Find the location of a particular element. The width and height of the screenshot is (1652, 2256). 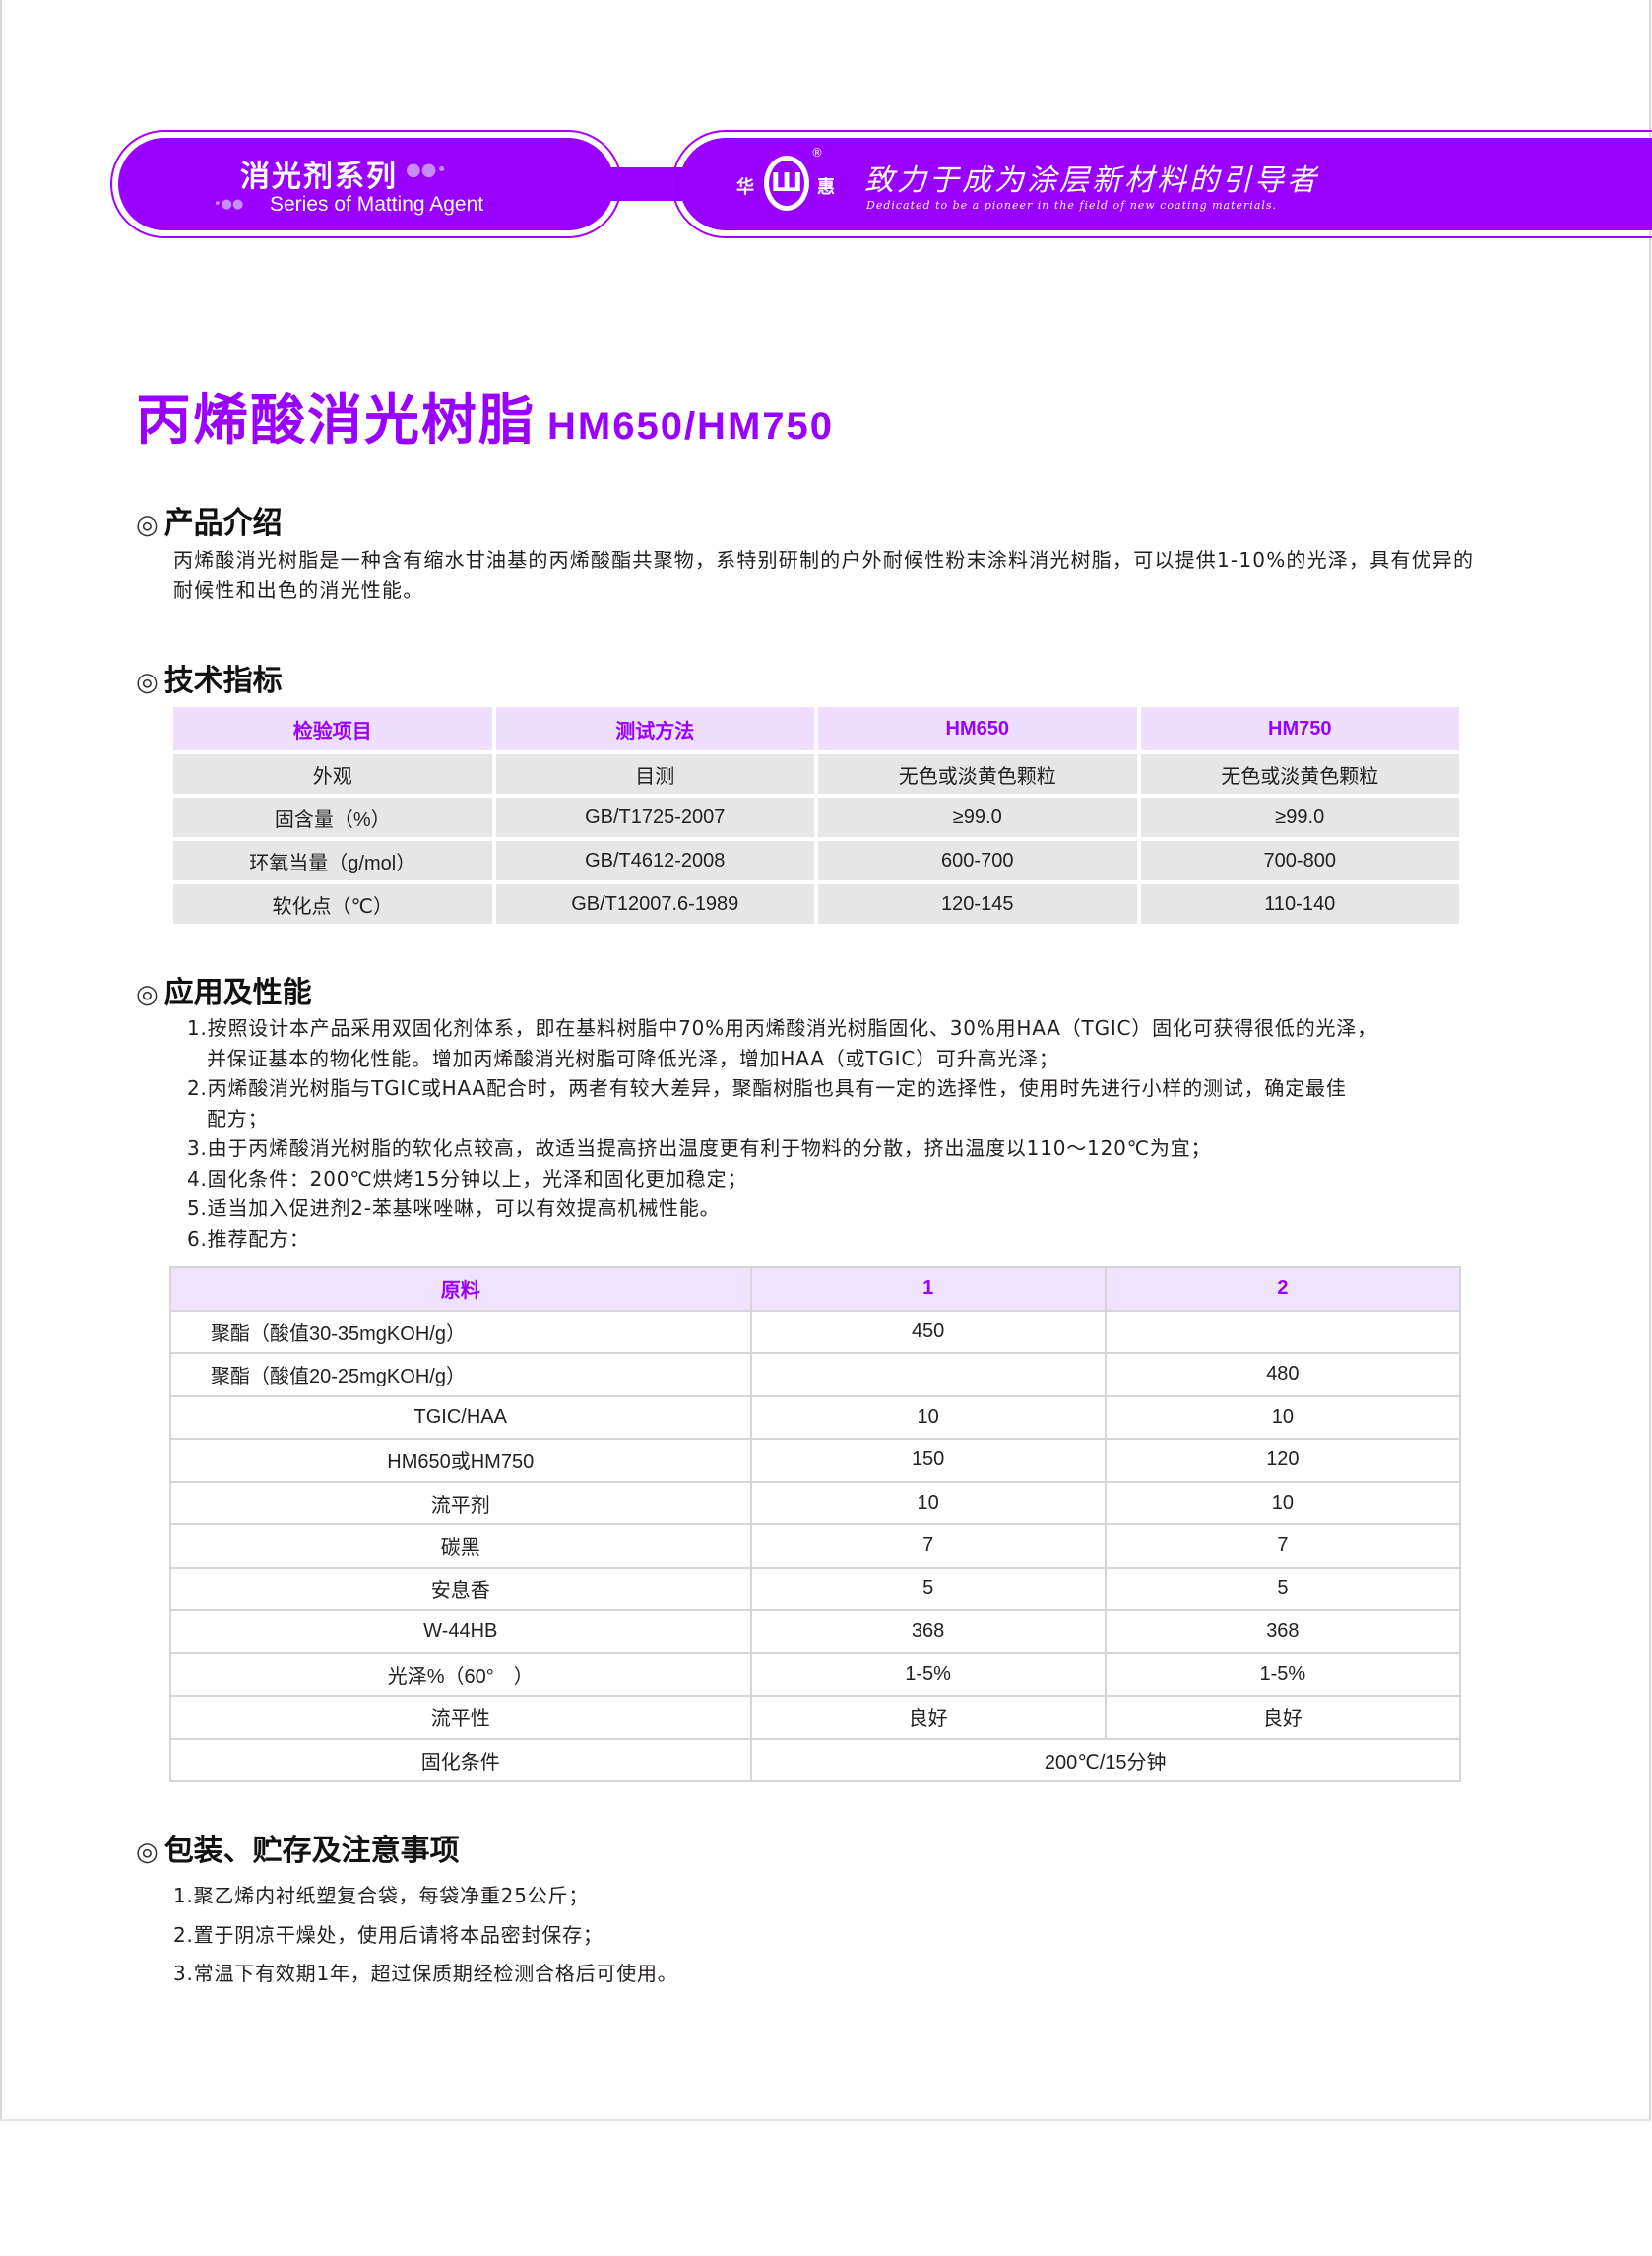

registered-mark: ® is located at coordinates (817, 153).